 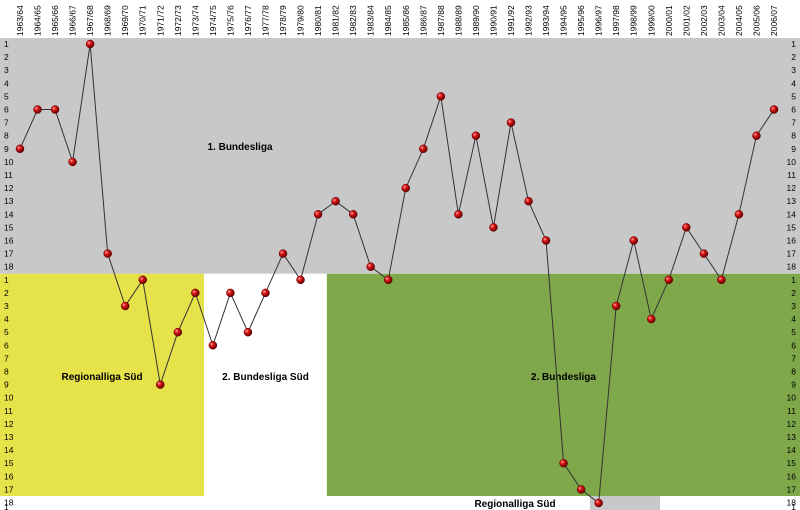 What do you see at coordinates (423, 20) in the screenshot?
I see `season-label: 1986/87` at bounding box center [423, 20].